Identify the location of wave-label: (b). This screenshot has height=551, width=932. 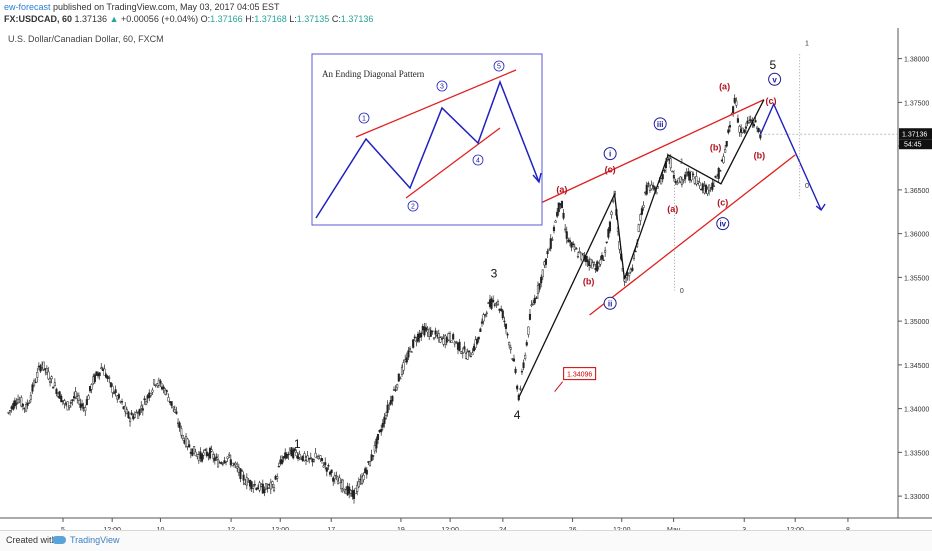
(716, 148).